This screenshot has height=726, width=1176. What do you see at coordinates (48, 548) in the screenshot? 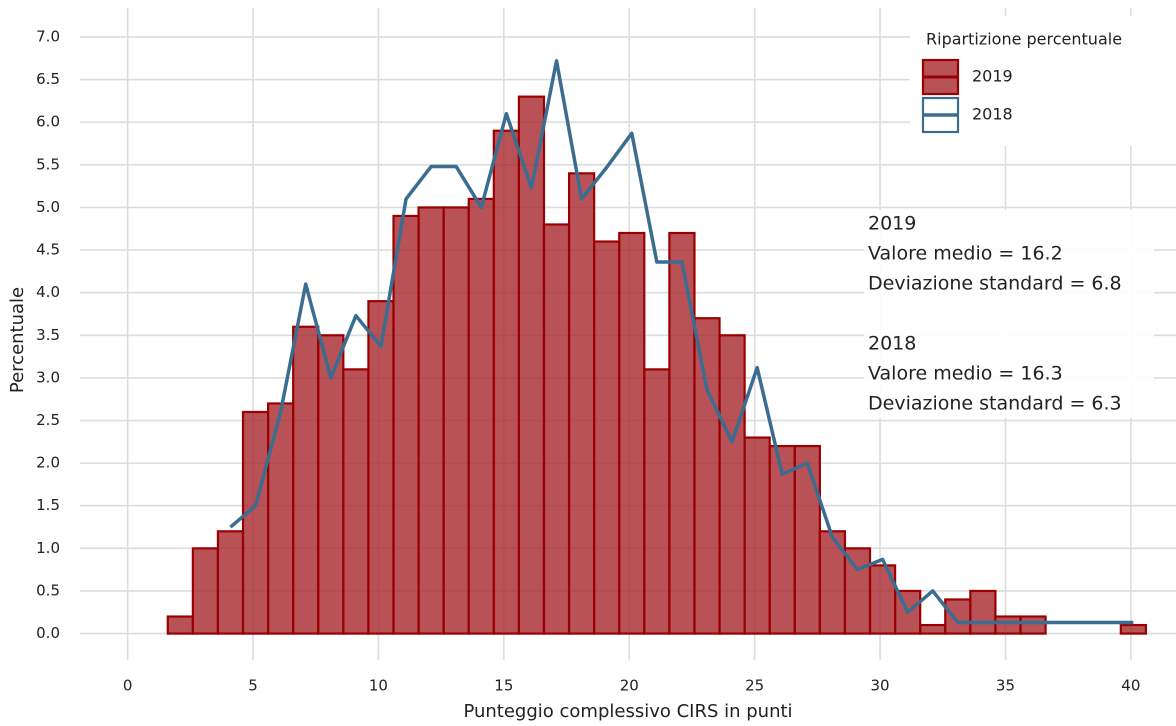
I see `y-tick-label: 1.0` at bounding box center [48, 548].